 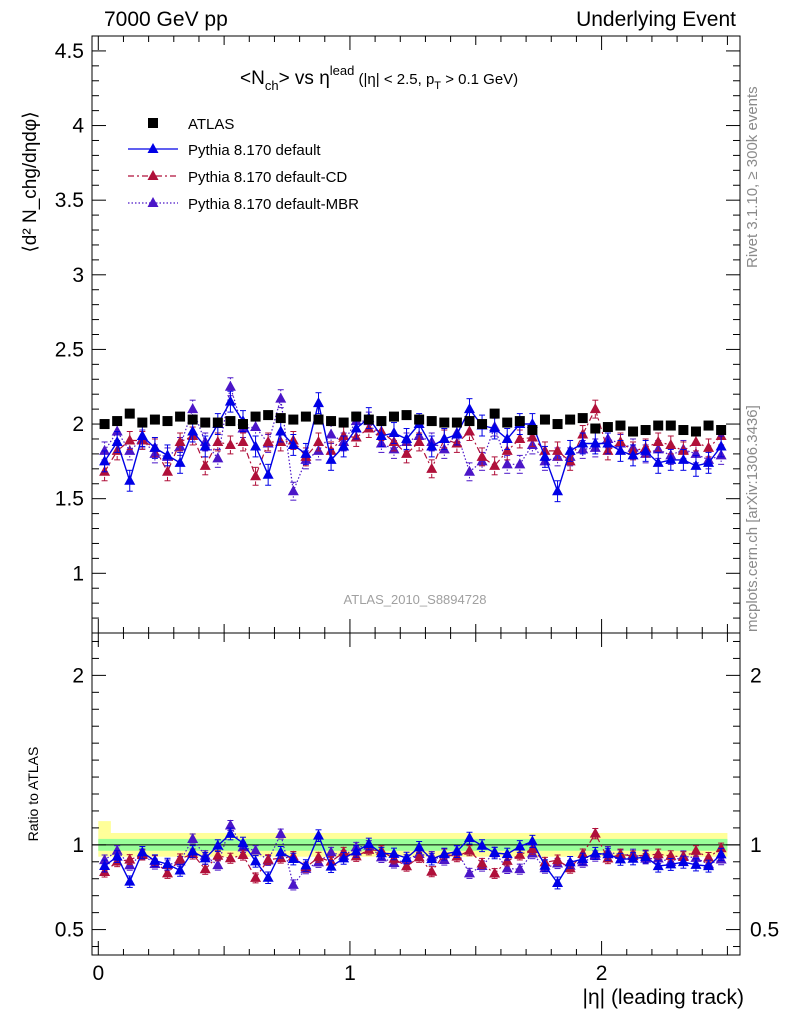 What do you see at coordinates (153, 148) in the screenshot?
I see `legend-marker-default` at bounding box center [153, 148].